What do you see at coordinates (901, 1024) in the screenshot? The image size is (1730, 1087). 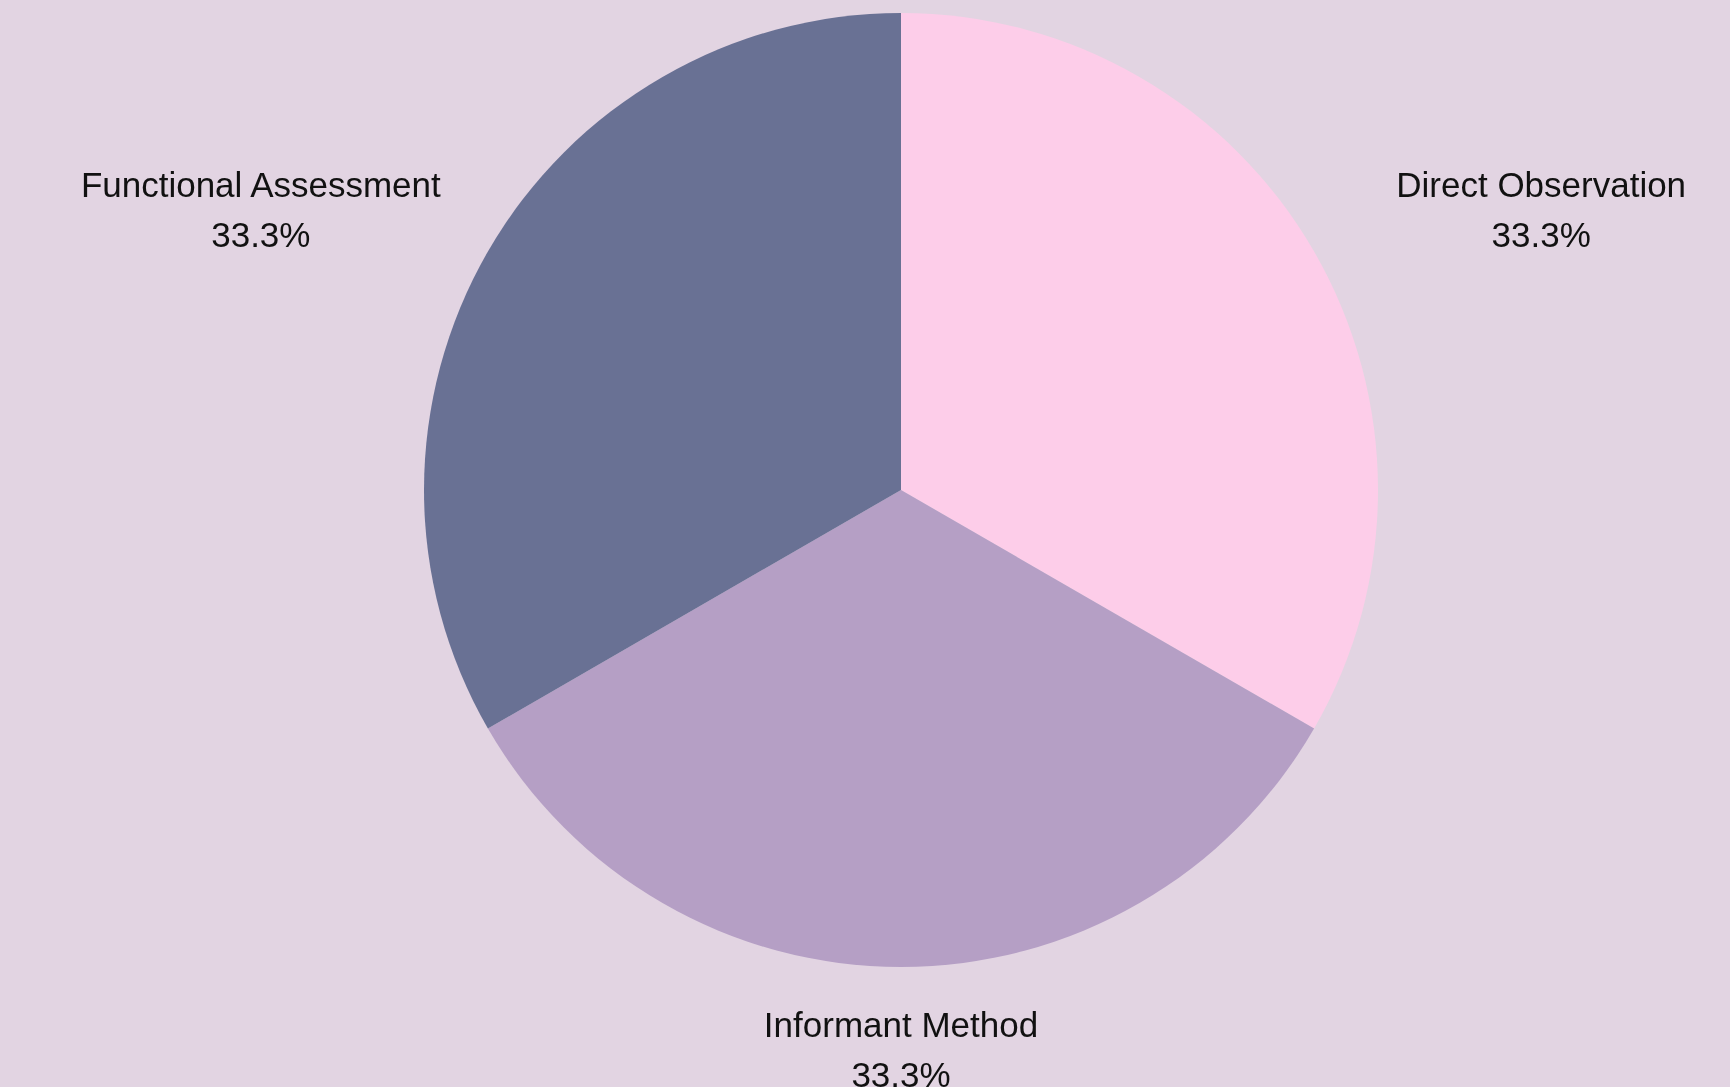 I see `slice-label: Informant Method` at bounding box center [901, 1024].